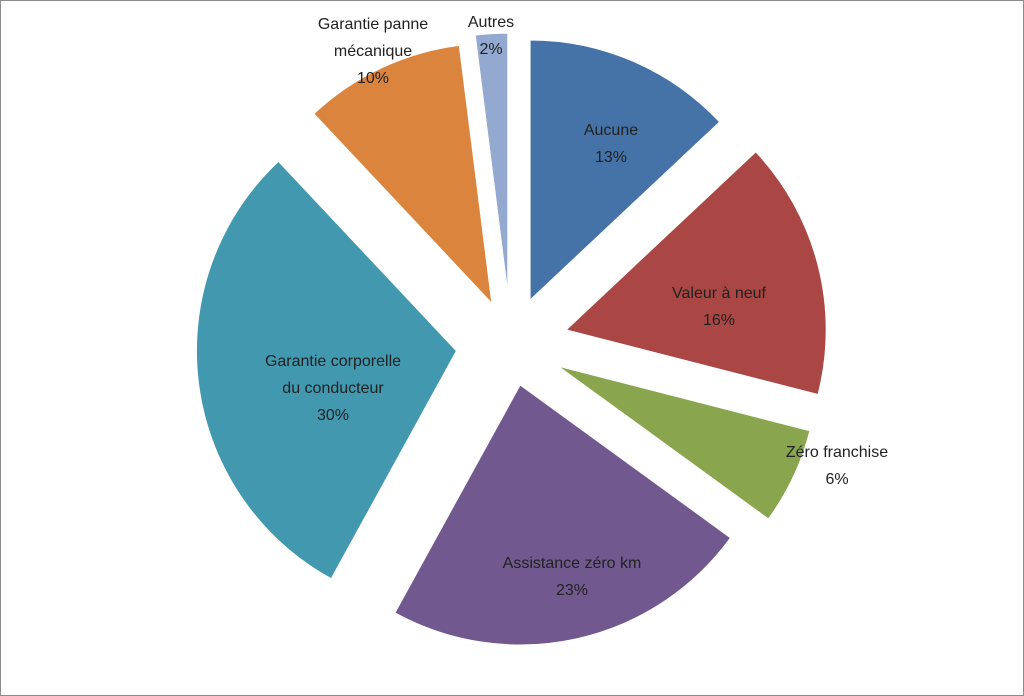 This screenshot has width=1024, height=696. What do you see at coordinates (333, 415) in the screenshot?
I see `slice-label-line: 30%` at bounding box center [333, 415].